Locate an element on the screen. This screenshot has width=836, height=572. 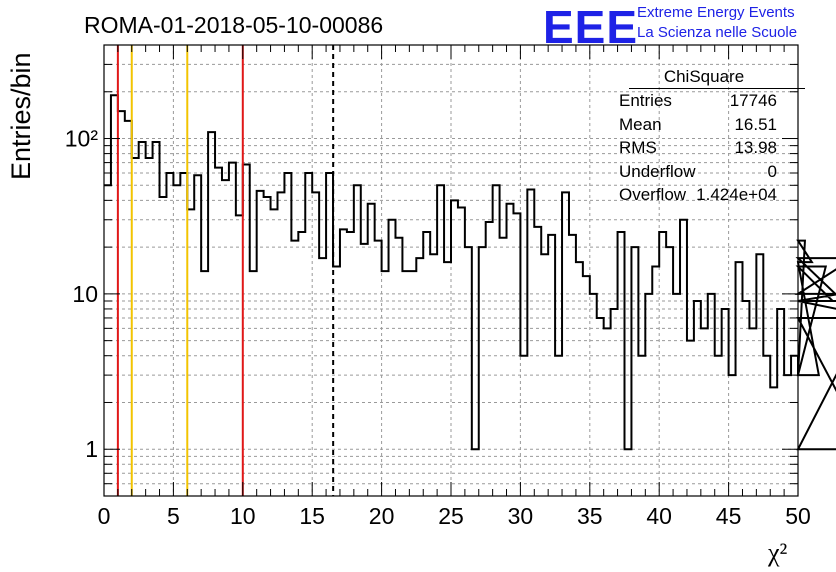
stats-row-underflow: Underflow 0 is located at coordinates (697, 172).